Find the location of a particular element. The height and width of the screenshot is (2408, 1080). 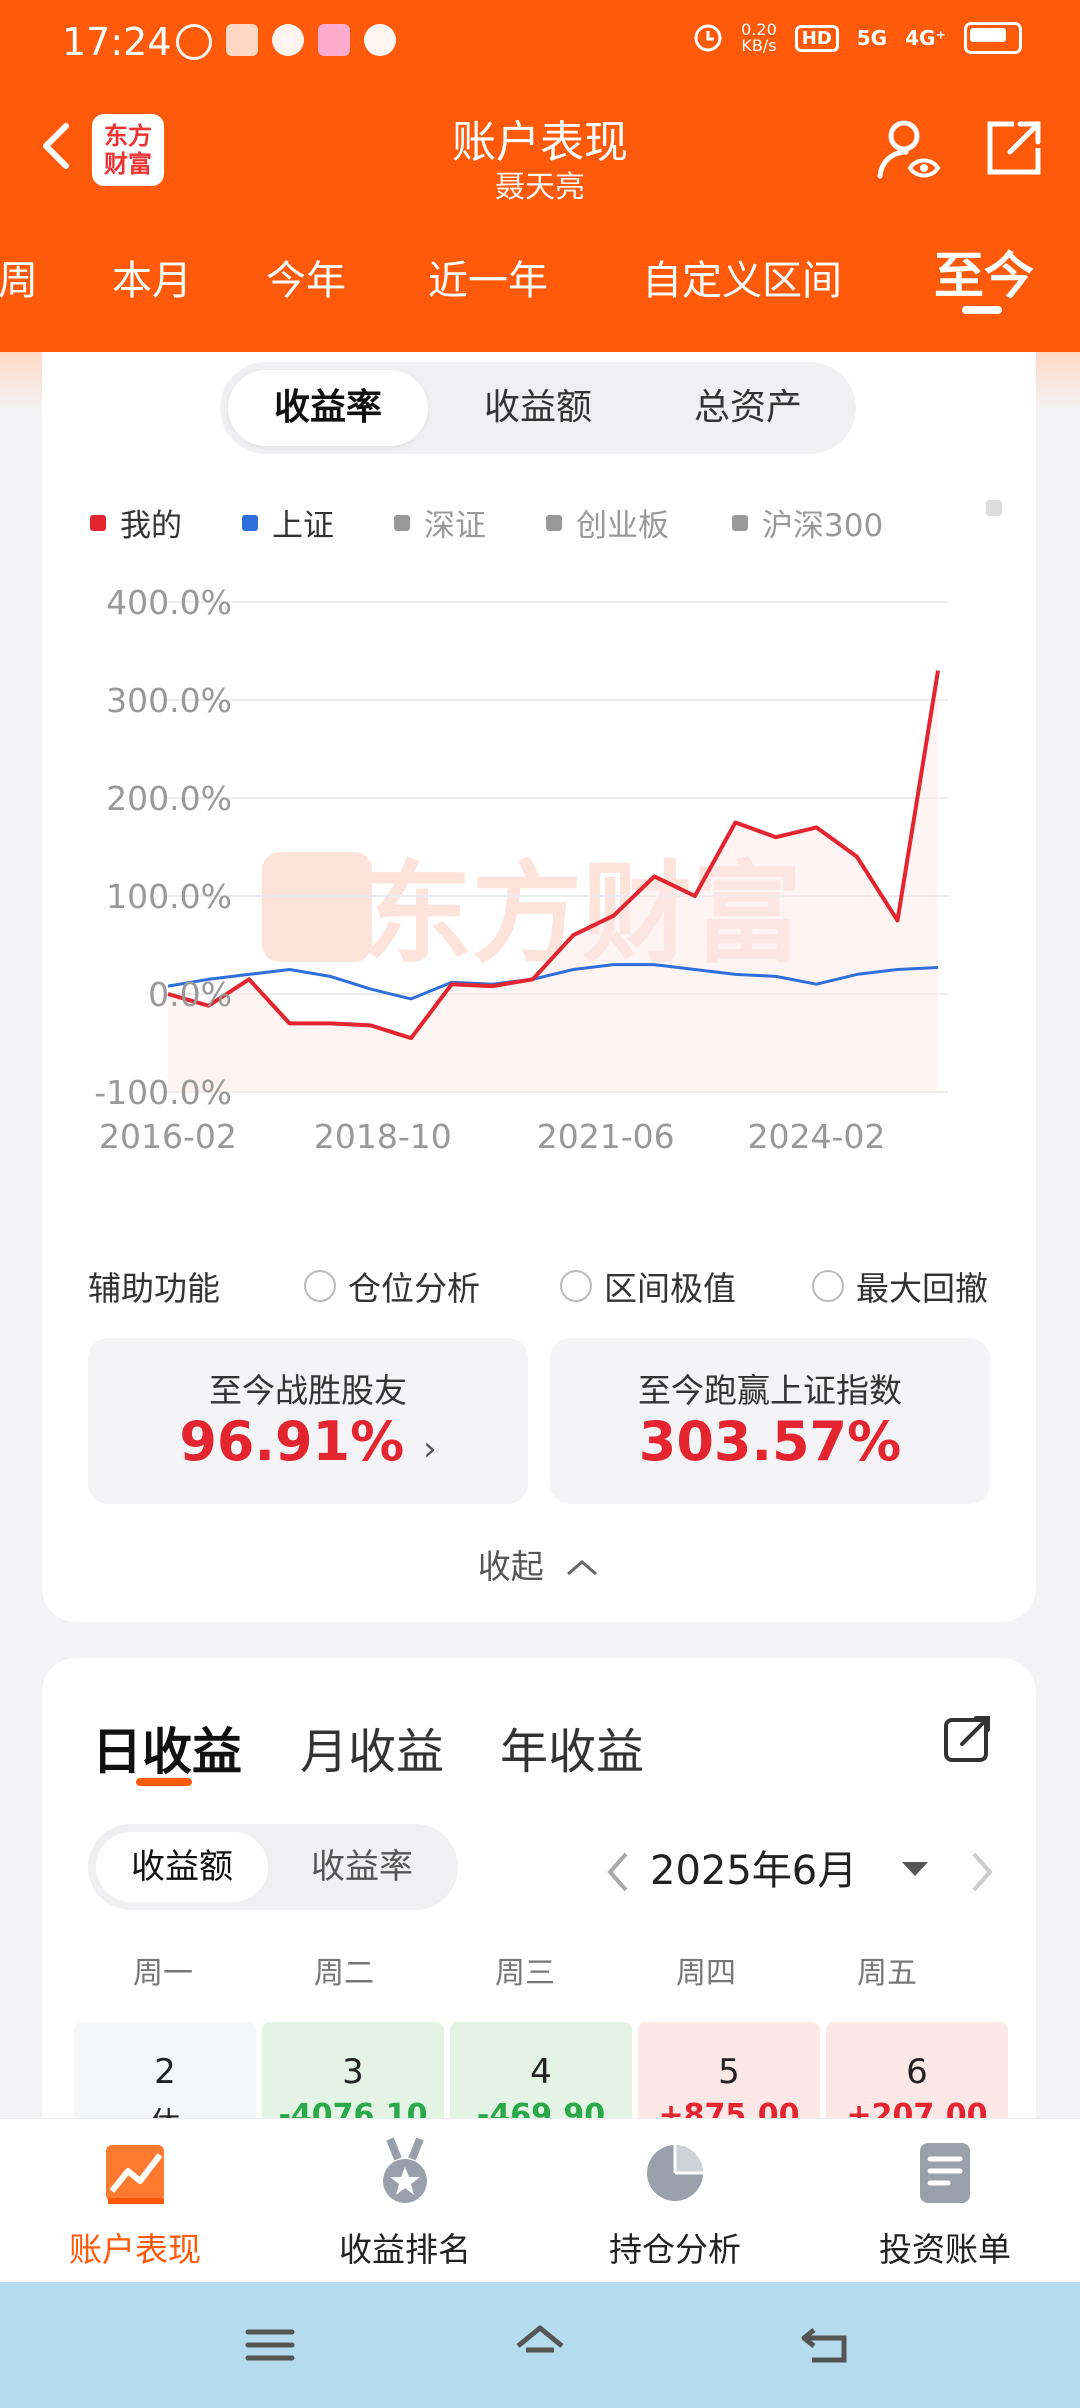

legend-item-szse: 深证 is located at coordinates (440, 522).